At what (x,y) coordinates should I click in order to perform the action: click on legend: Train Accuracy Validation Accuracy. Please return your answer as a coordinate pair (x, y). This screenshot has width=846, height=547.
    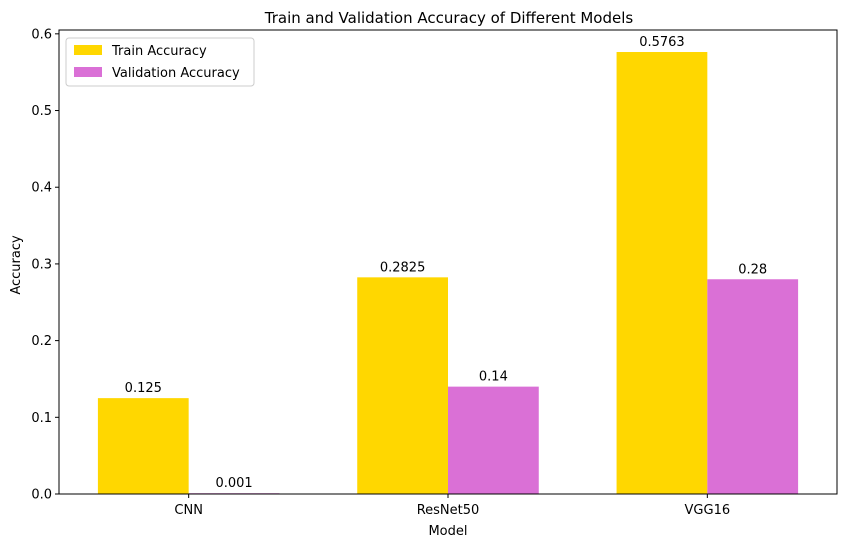
    Looking at the image, I should click on (160, 62).